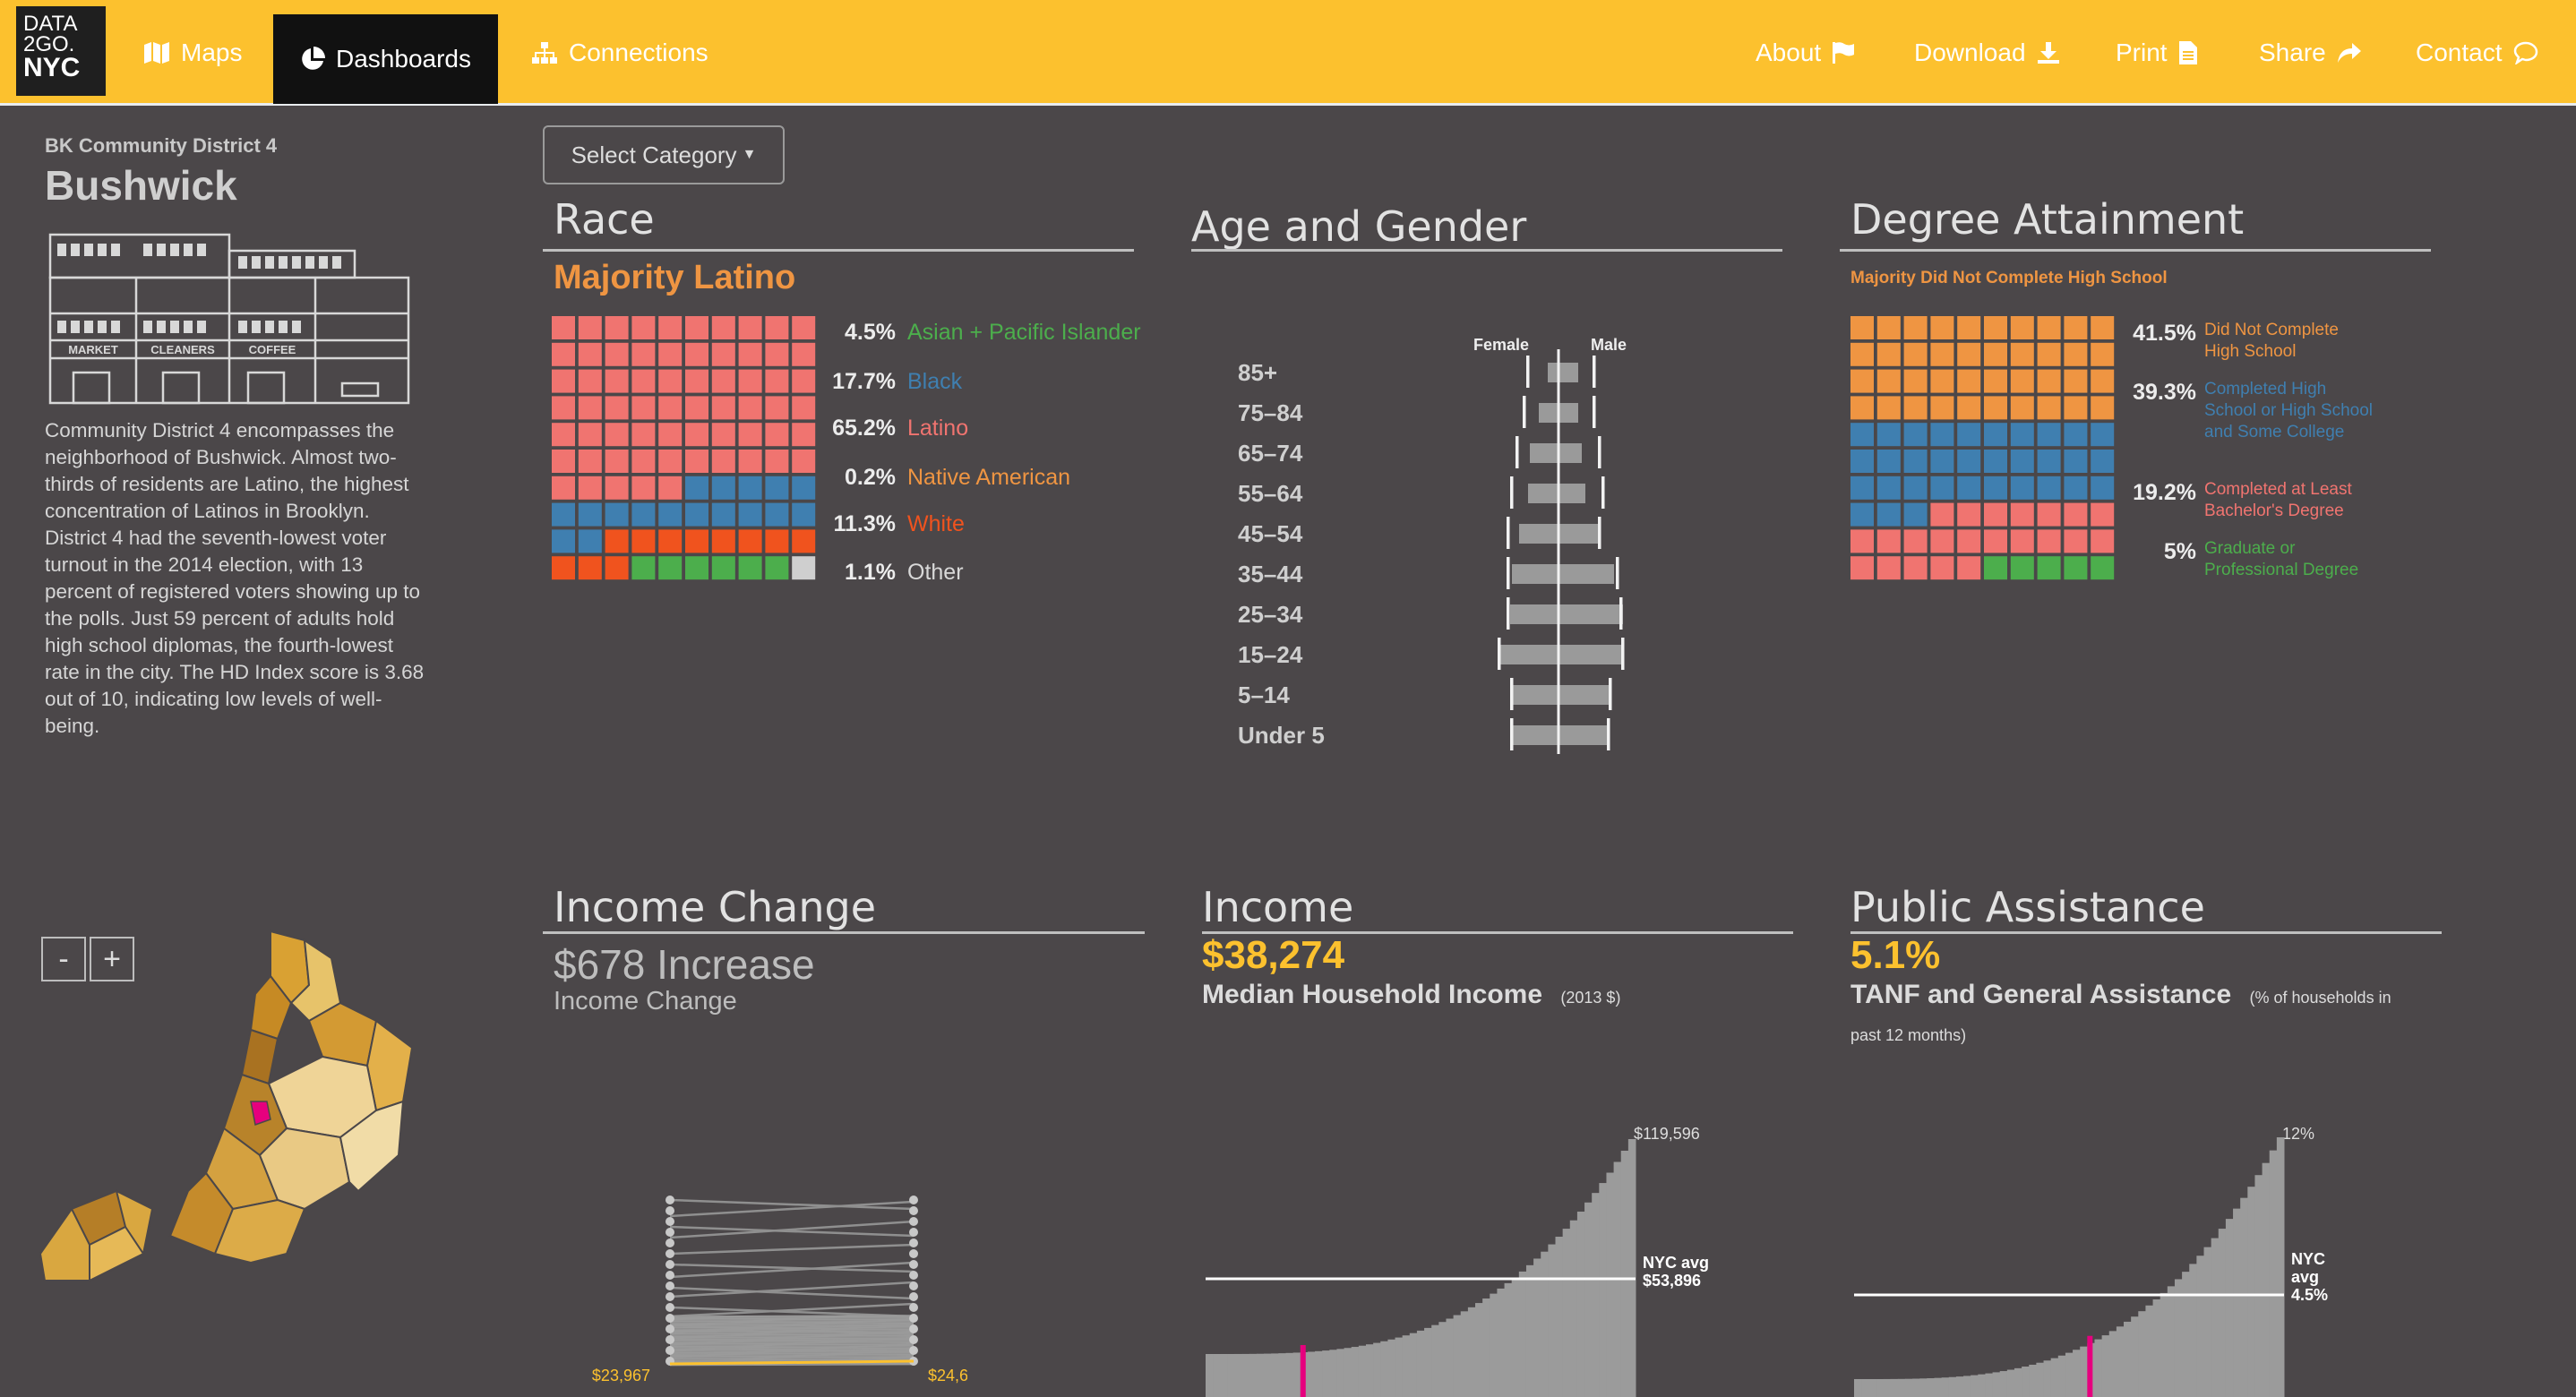 The image size is (2576, 1397). I want to click on nav-dashboards: Dashboards, so click(385, 59).